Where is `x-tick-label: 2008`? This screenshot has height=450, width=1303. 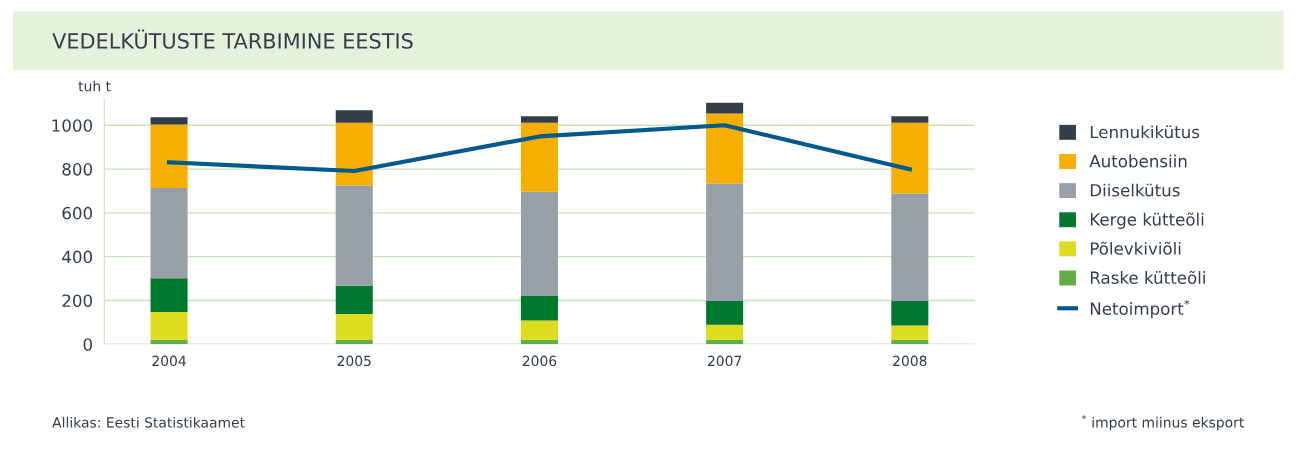
x-tick-label: 2008 is located at coordinates (910, 361).